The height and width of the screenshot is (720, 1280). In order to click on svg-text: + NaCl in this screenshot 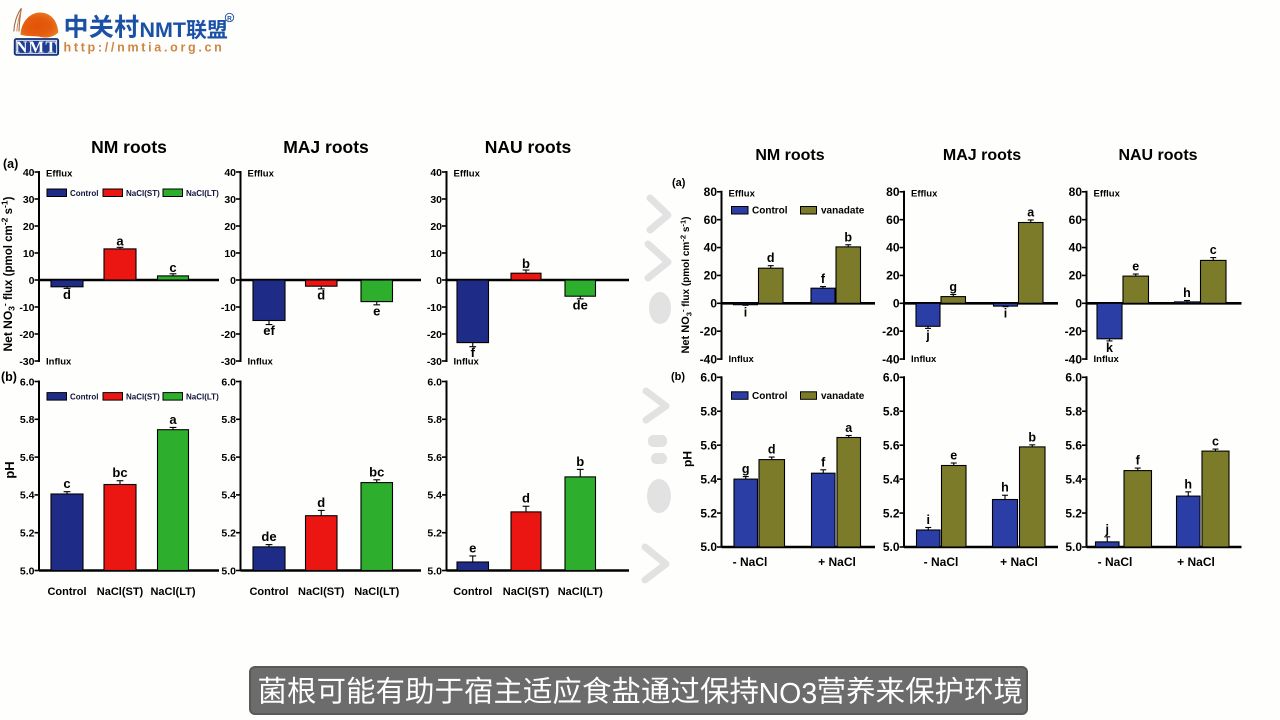, I will do `click(1196, 562)`.